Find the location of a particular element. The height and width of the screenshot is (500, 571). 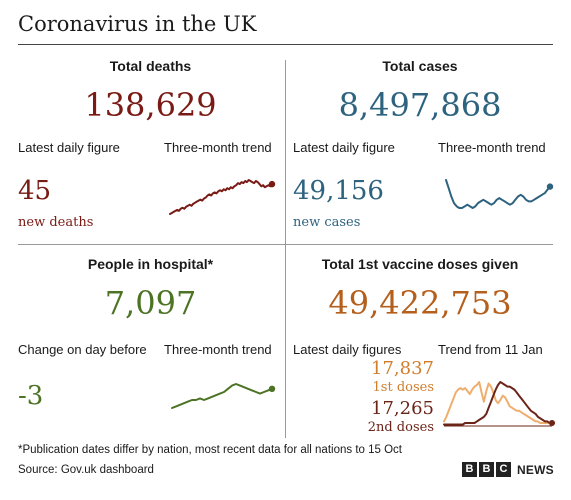

deaths-trend-chart is located at coordinates (222, 197).